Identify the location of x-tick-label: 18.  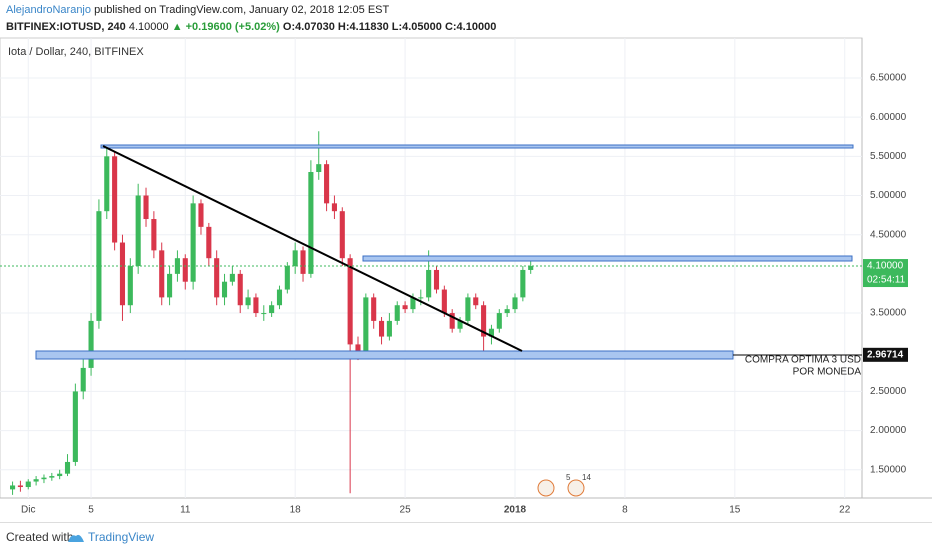
(296, 510).